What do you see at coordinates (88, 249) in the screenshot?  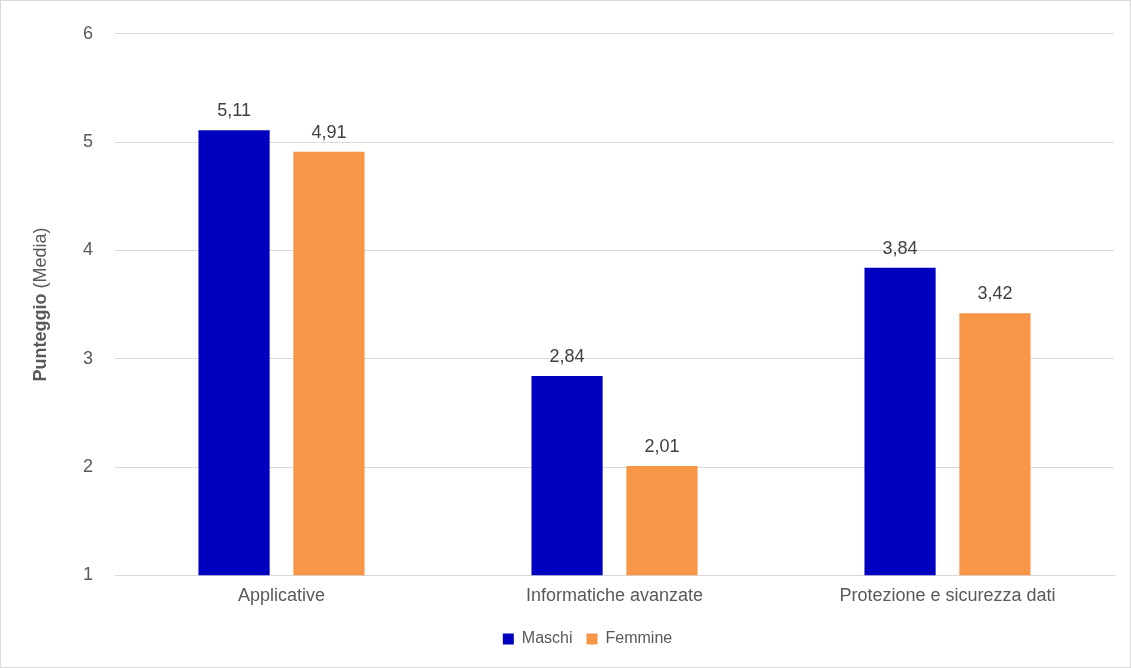 I see `y-tick-label: 4` at bounding box center [88, 249].